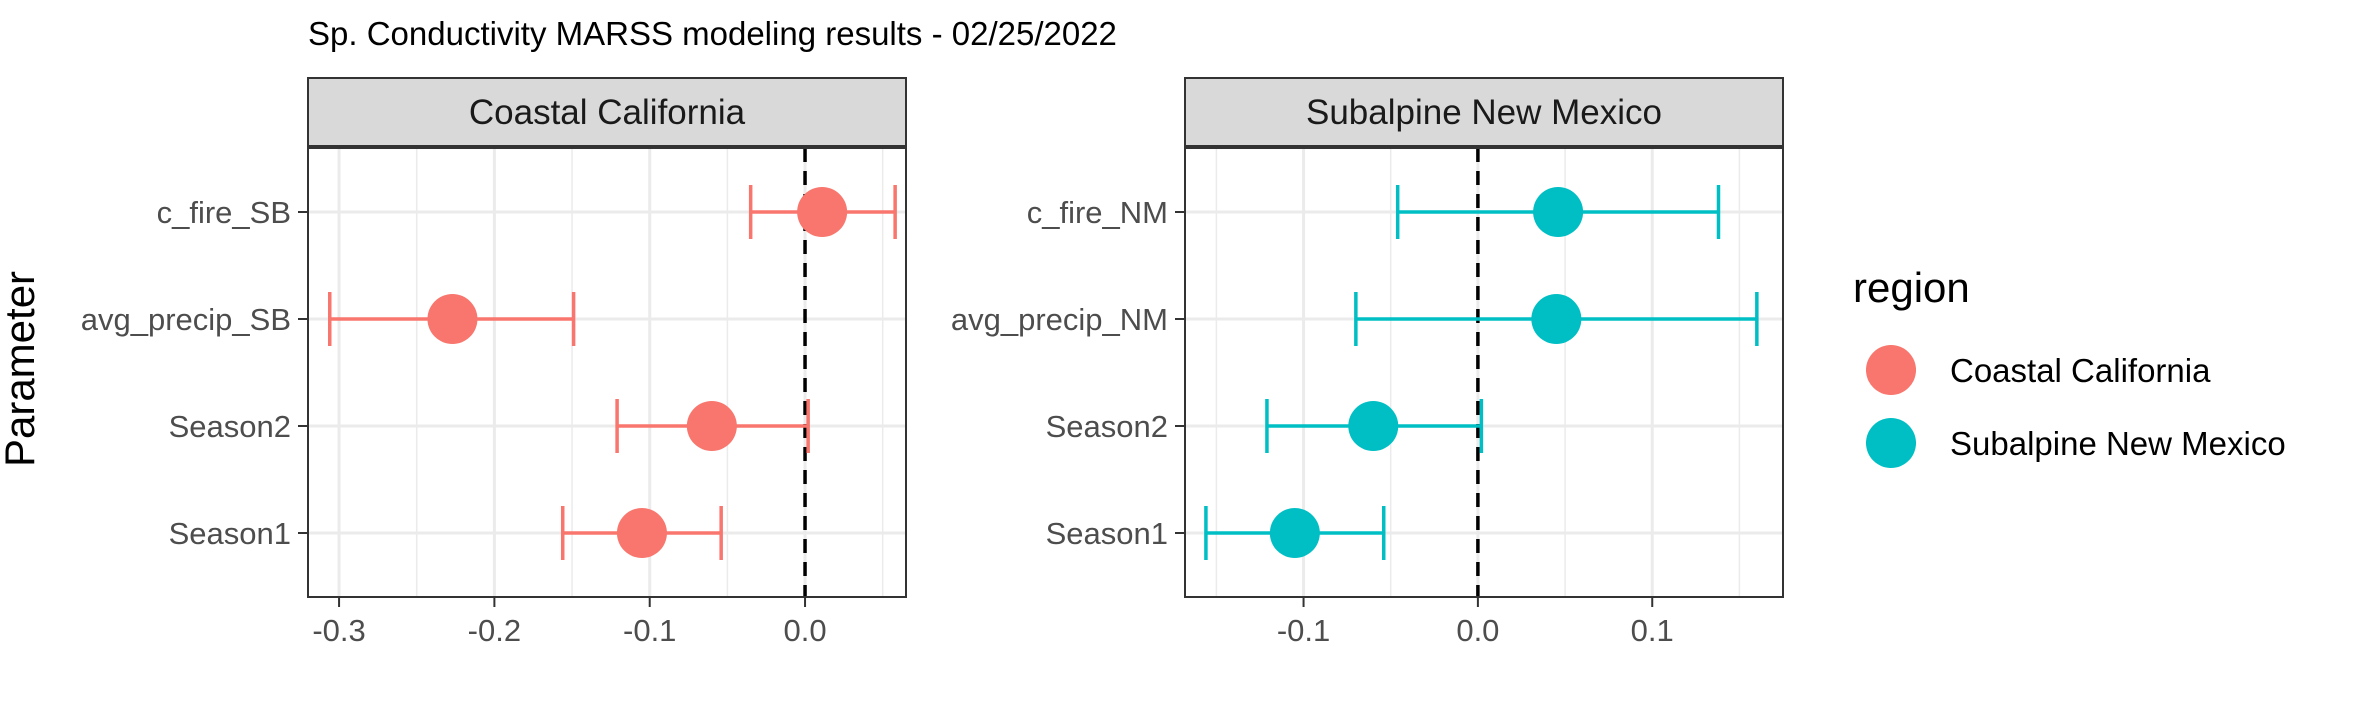 The height and width of the screenshot is (713, 2362). I want to click on legend-item-2: Subalpine New Mexico, so click(2076, 443).